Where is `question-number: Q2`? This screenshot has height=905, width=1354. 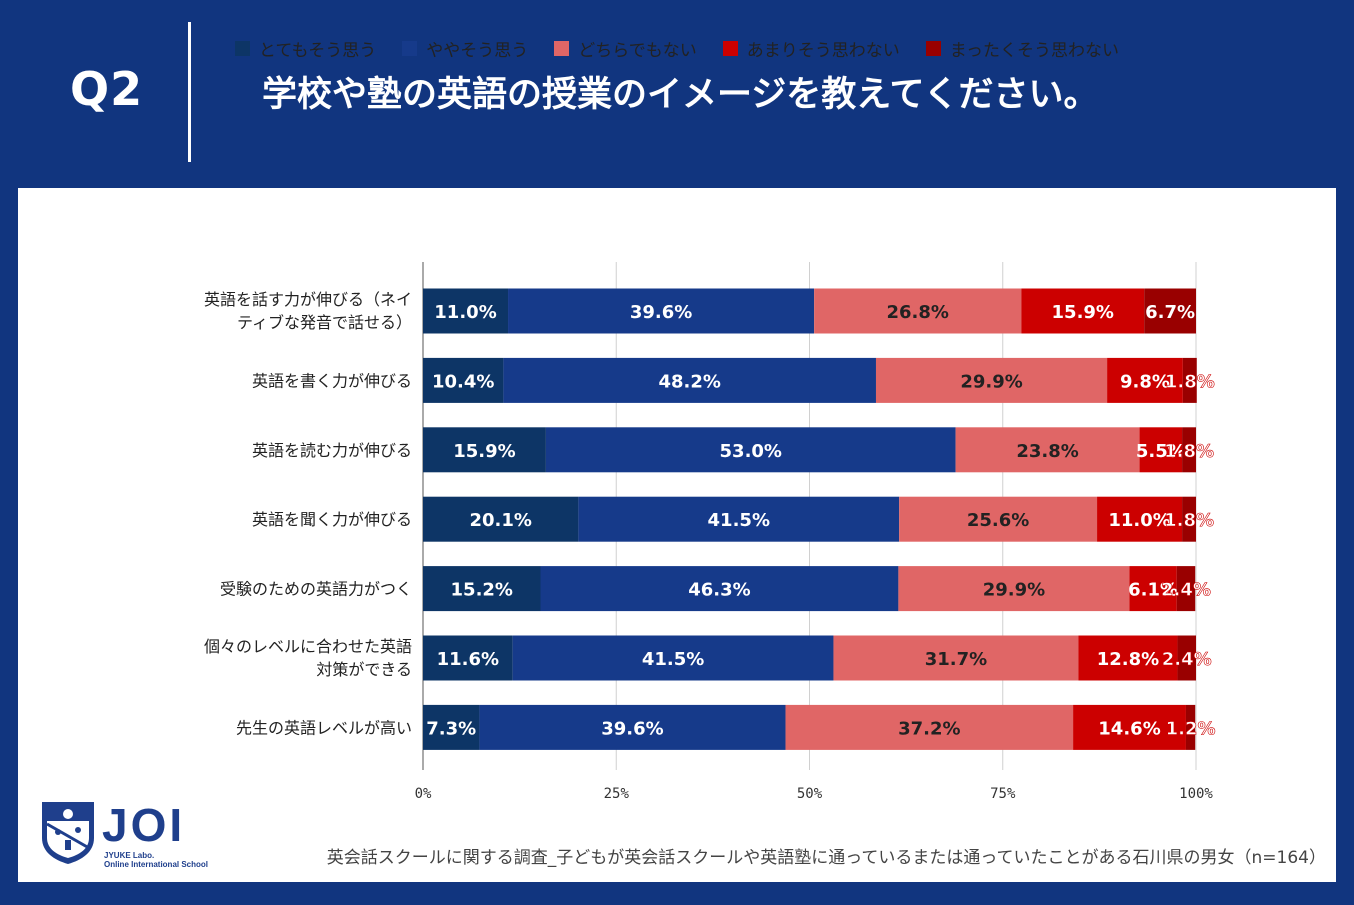
question-number: Q2 is located at coordinates (107, 89).